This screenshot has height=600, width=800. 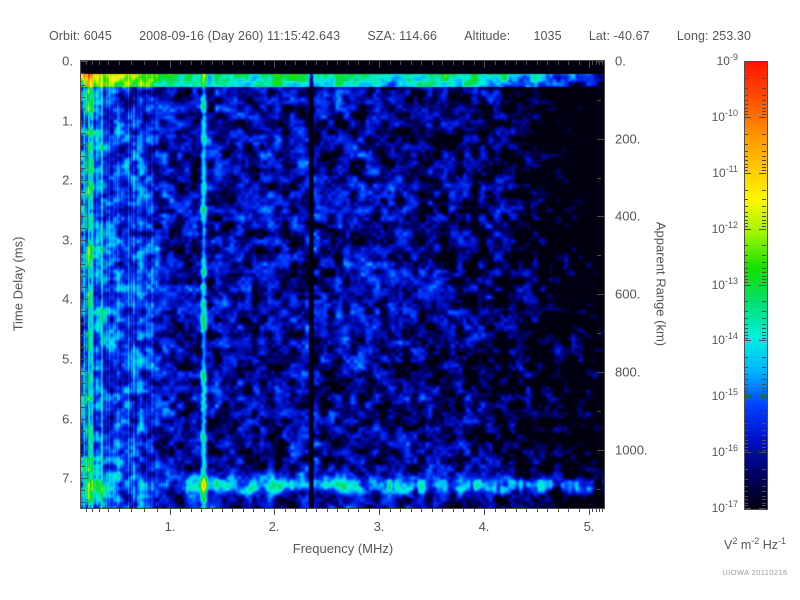 What do you see at coordinates (67, 478) in the screenshot?
I see `y-tick-label-left: 7.` at bounding box center [67, 478].